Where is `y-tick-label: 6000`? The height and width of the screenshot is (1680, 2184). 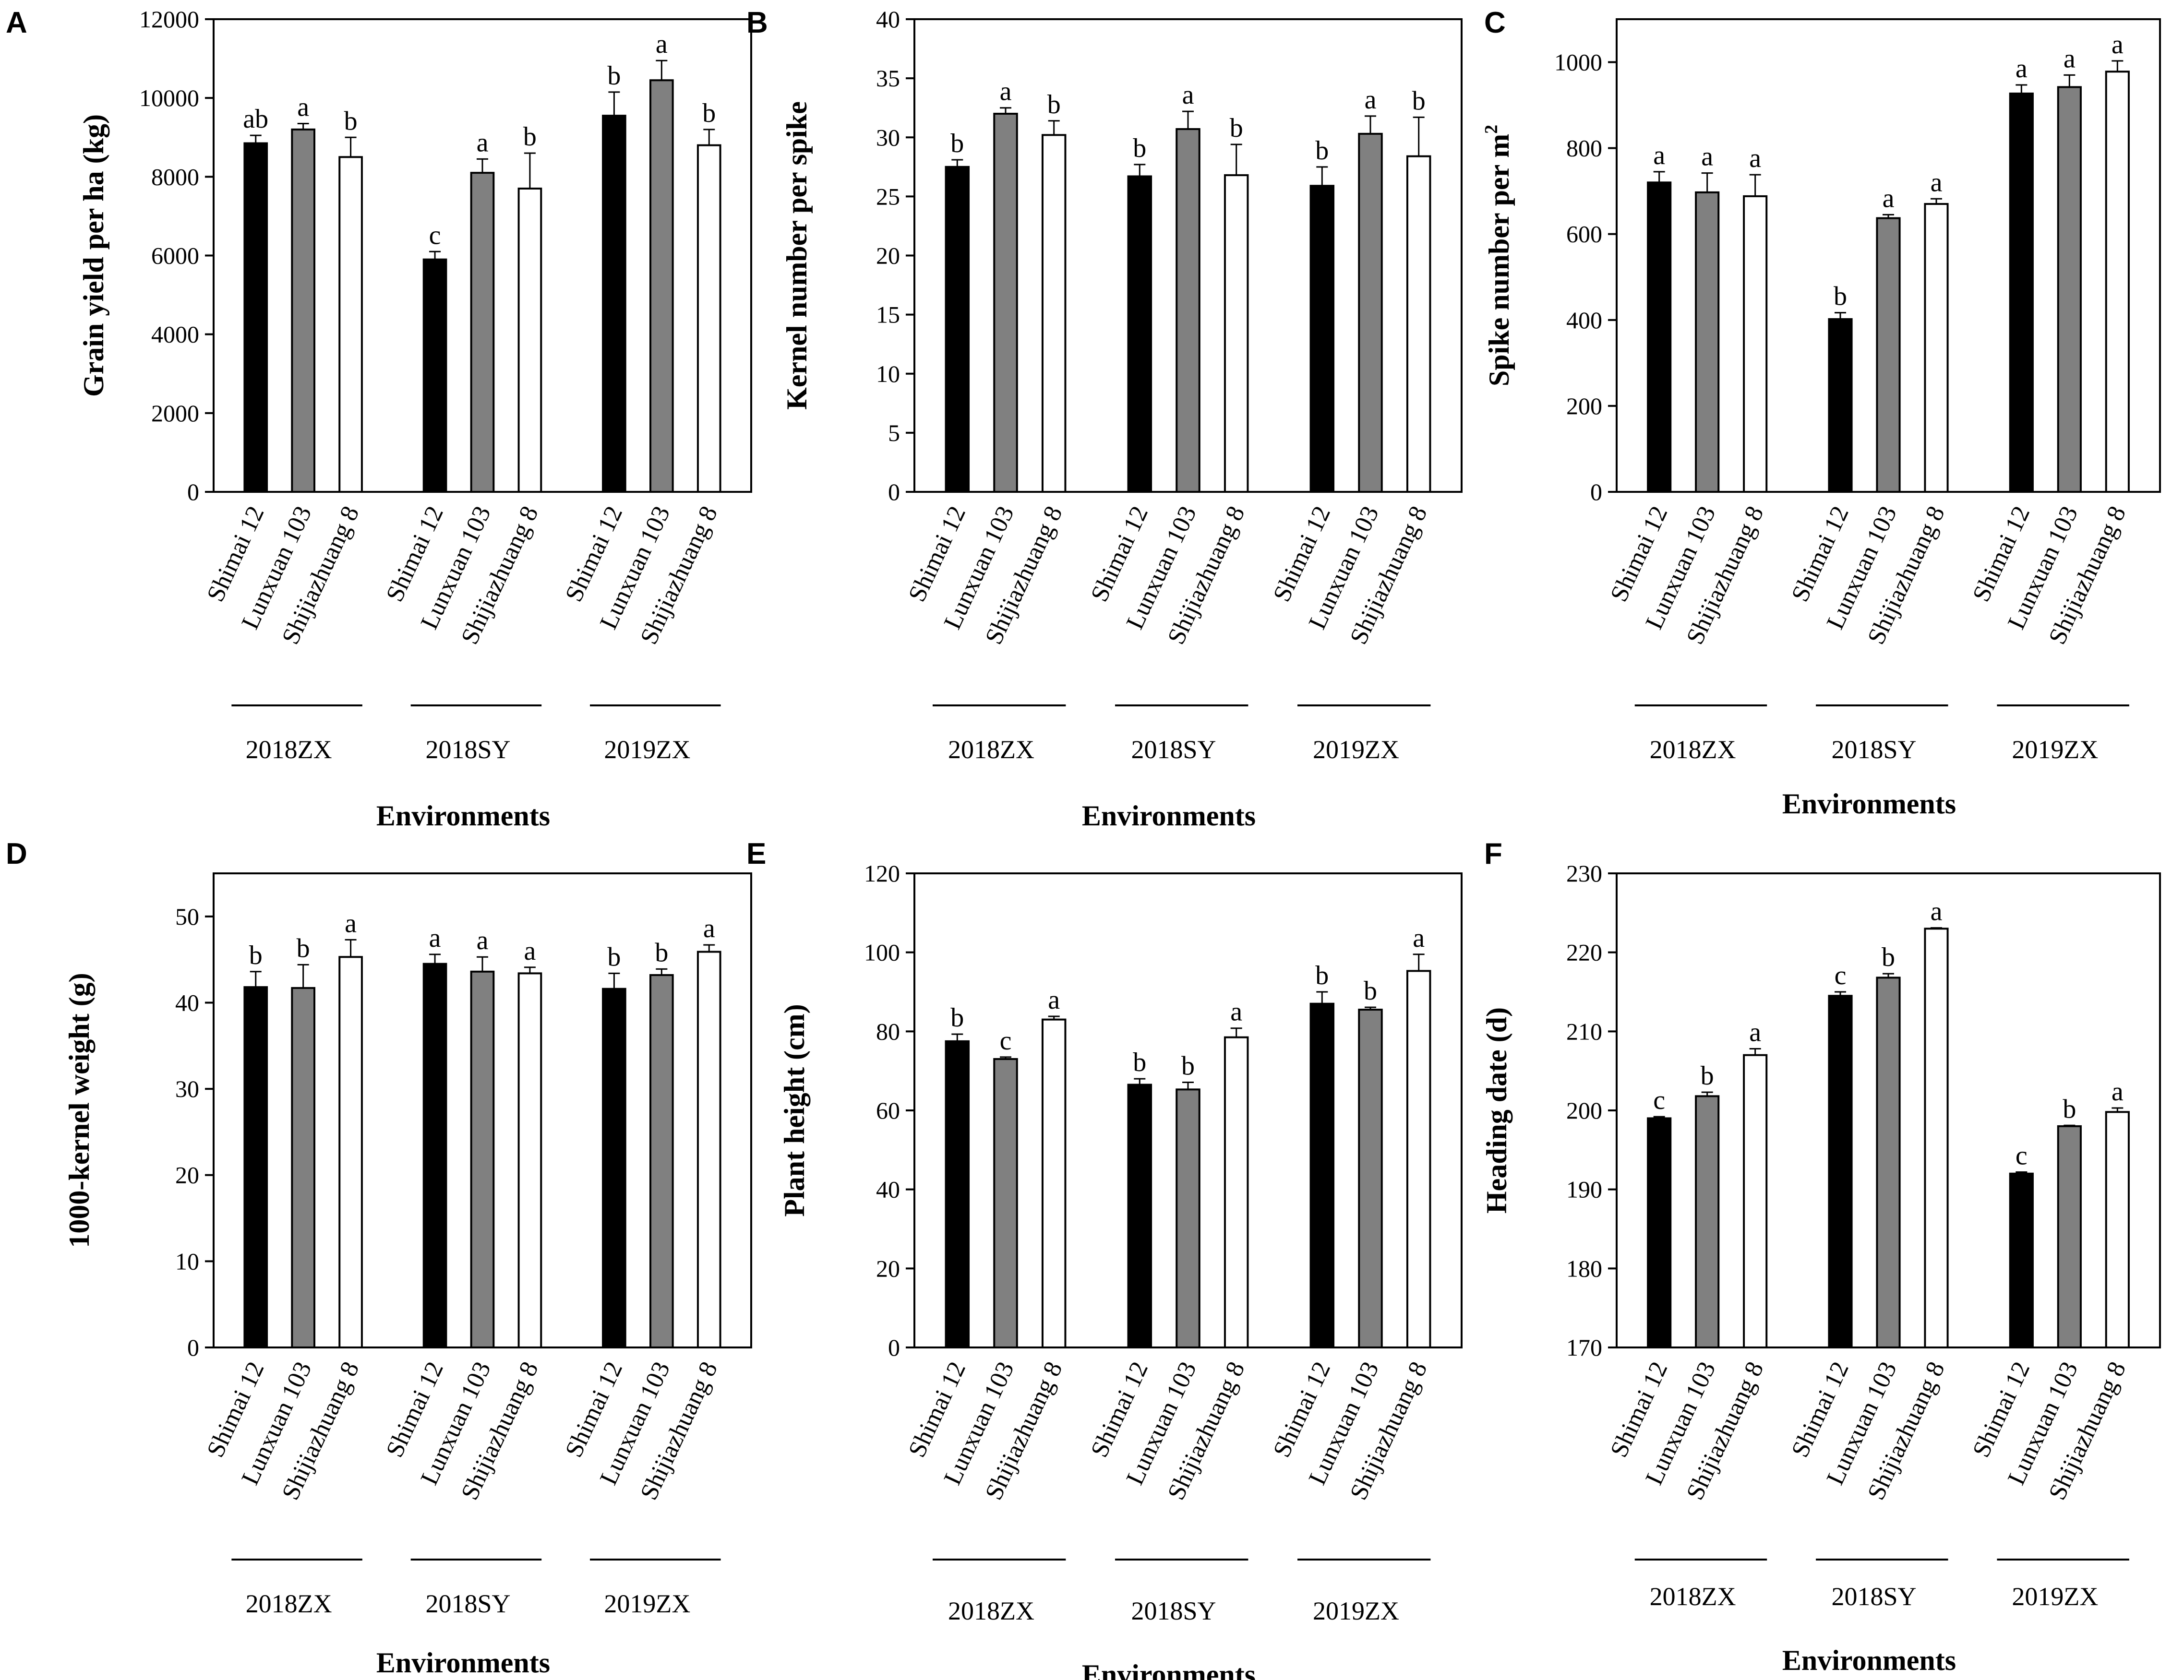 y-tick-label: 6000 is located at coordinates (175, 255).